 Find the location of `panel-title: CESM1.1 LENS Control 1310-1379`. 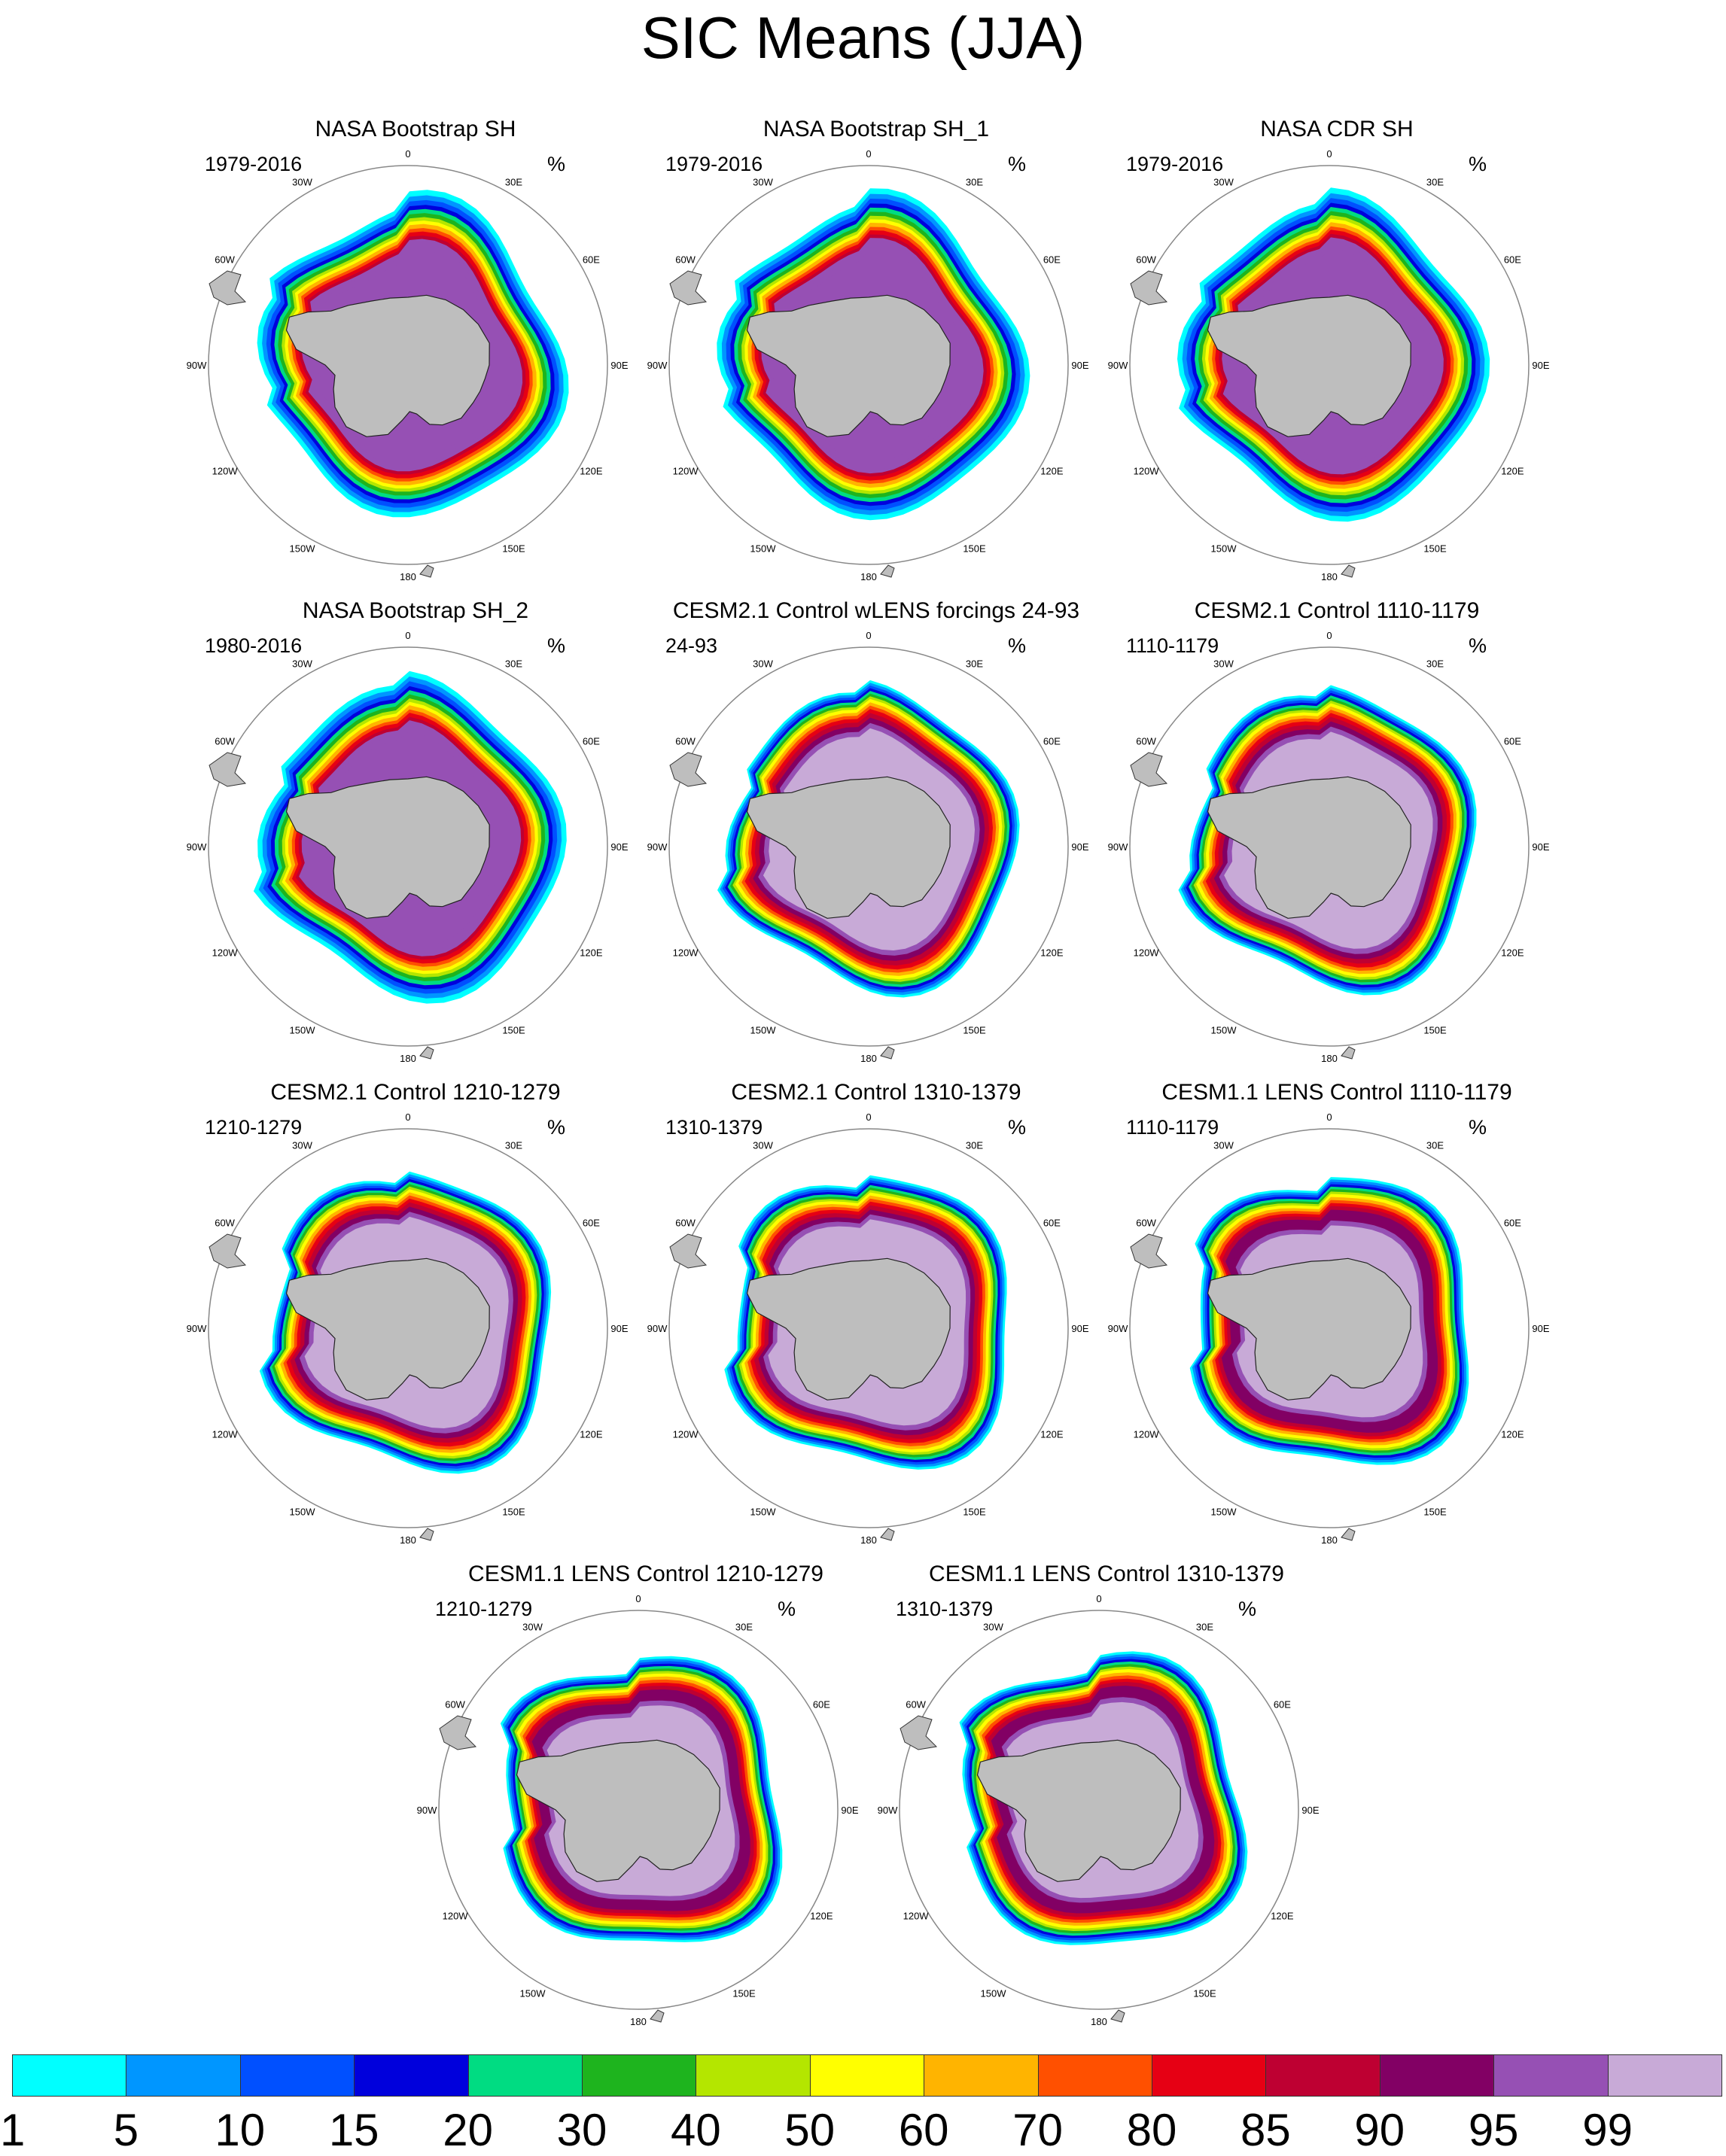

panel-title: CESM1.1 LENS Control 1310-1379 is located at coordinates (1107, 1574).